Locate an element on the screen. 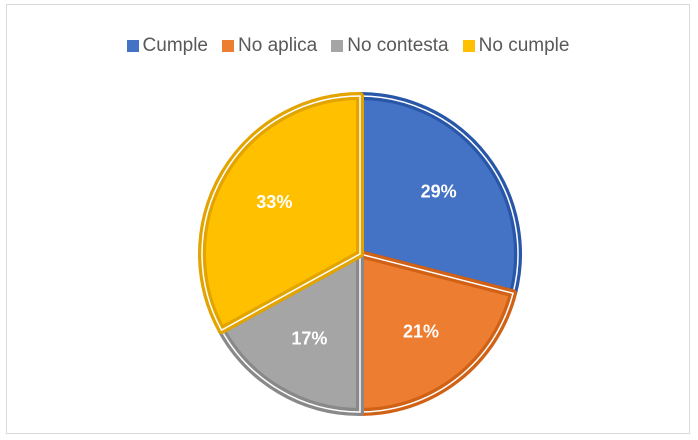 The height and width of the screenshot is (440, 698). pie-slice-separator-no-cumple is located at coordinates (281, 213).